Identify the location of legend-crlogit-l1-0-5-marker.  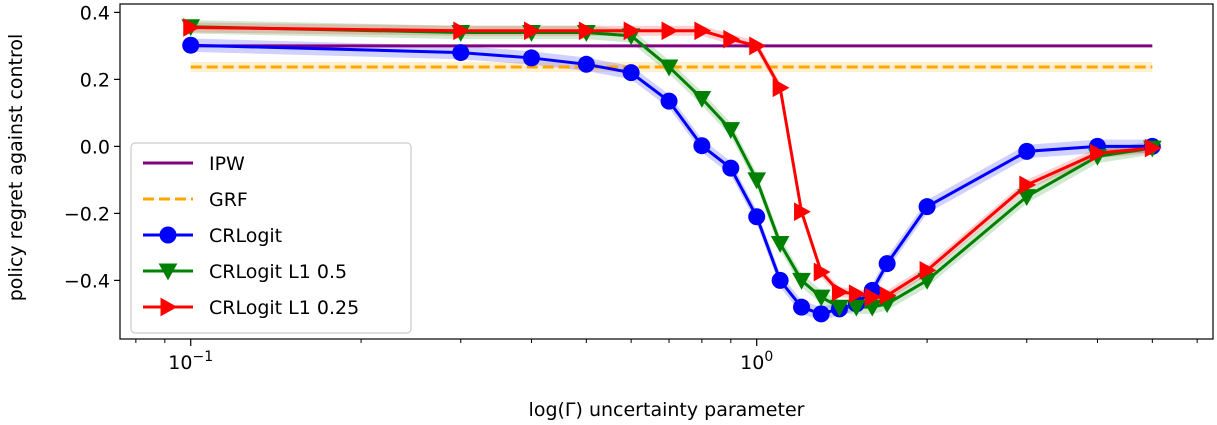
(168, 272).